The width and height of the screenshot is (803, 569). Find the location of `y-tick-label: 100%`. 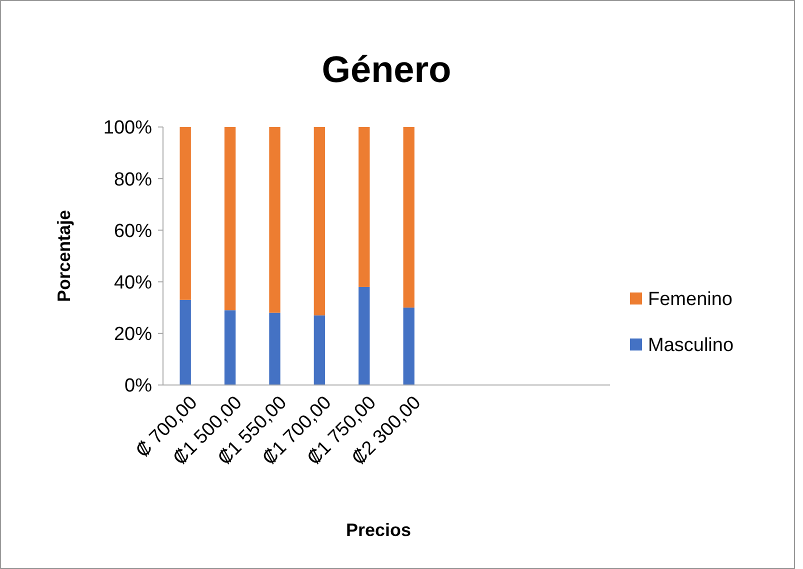

y-tick-label: 100% is located at coordinates (127, 128).